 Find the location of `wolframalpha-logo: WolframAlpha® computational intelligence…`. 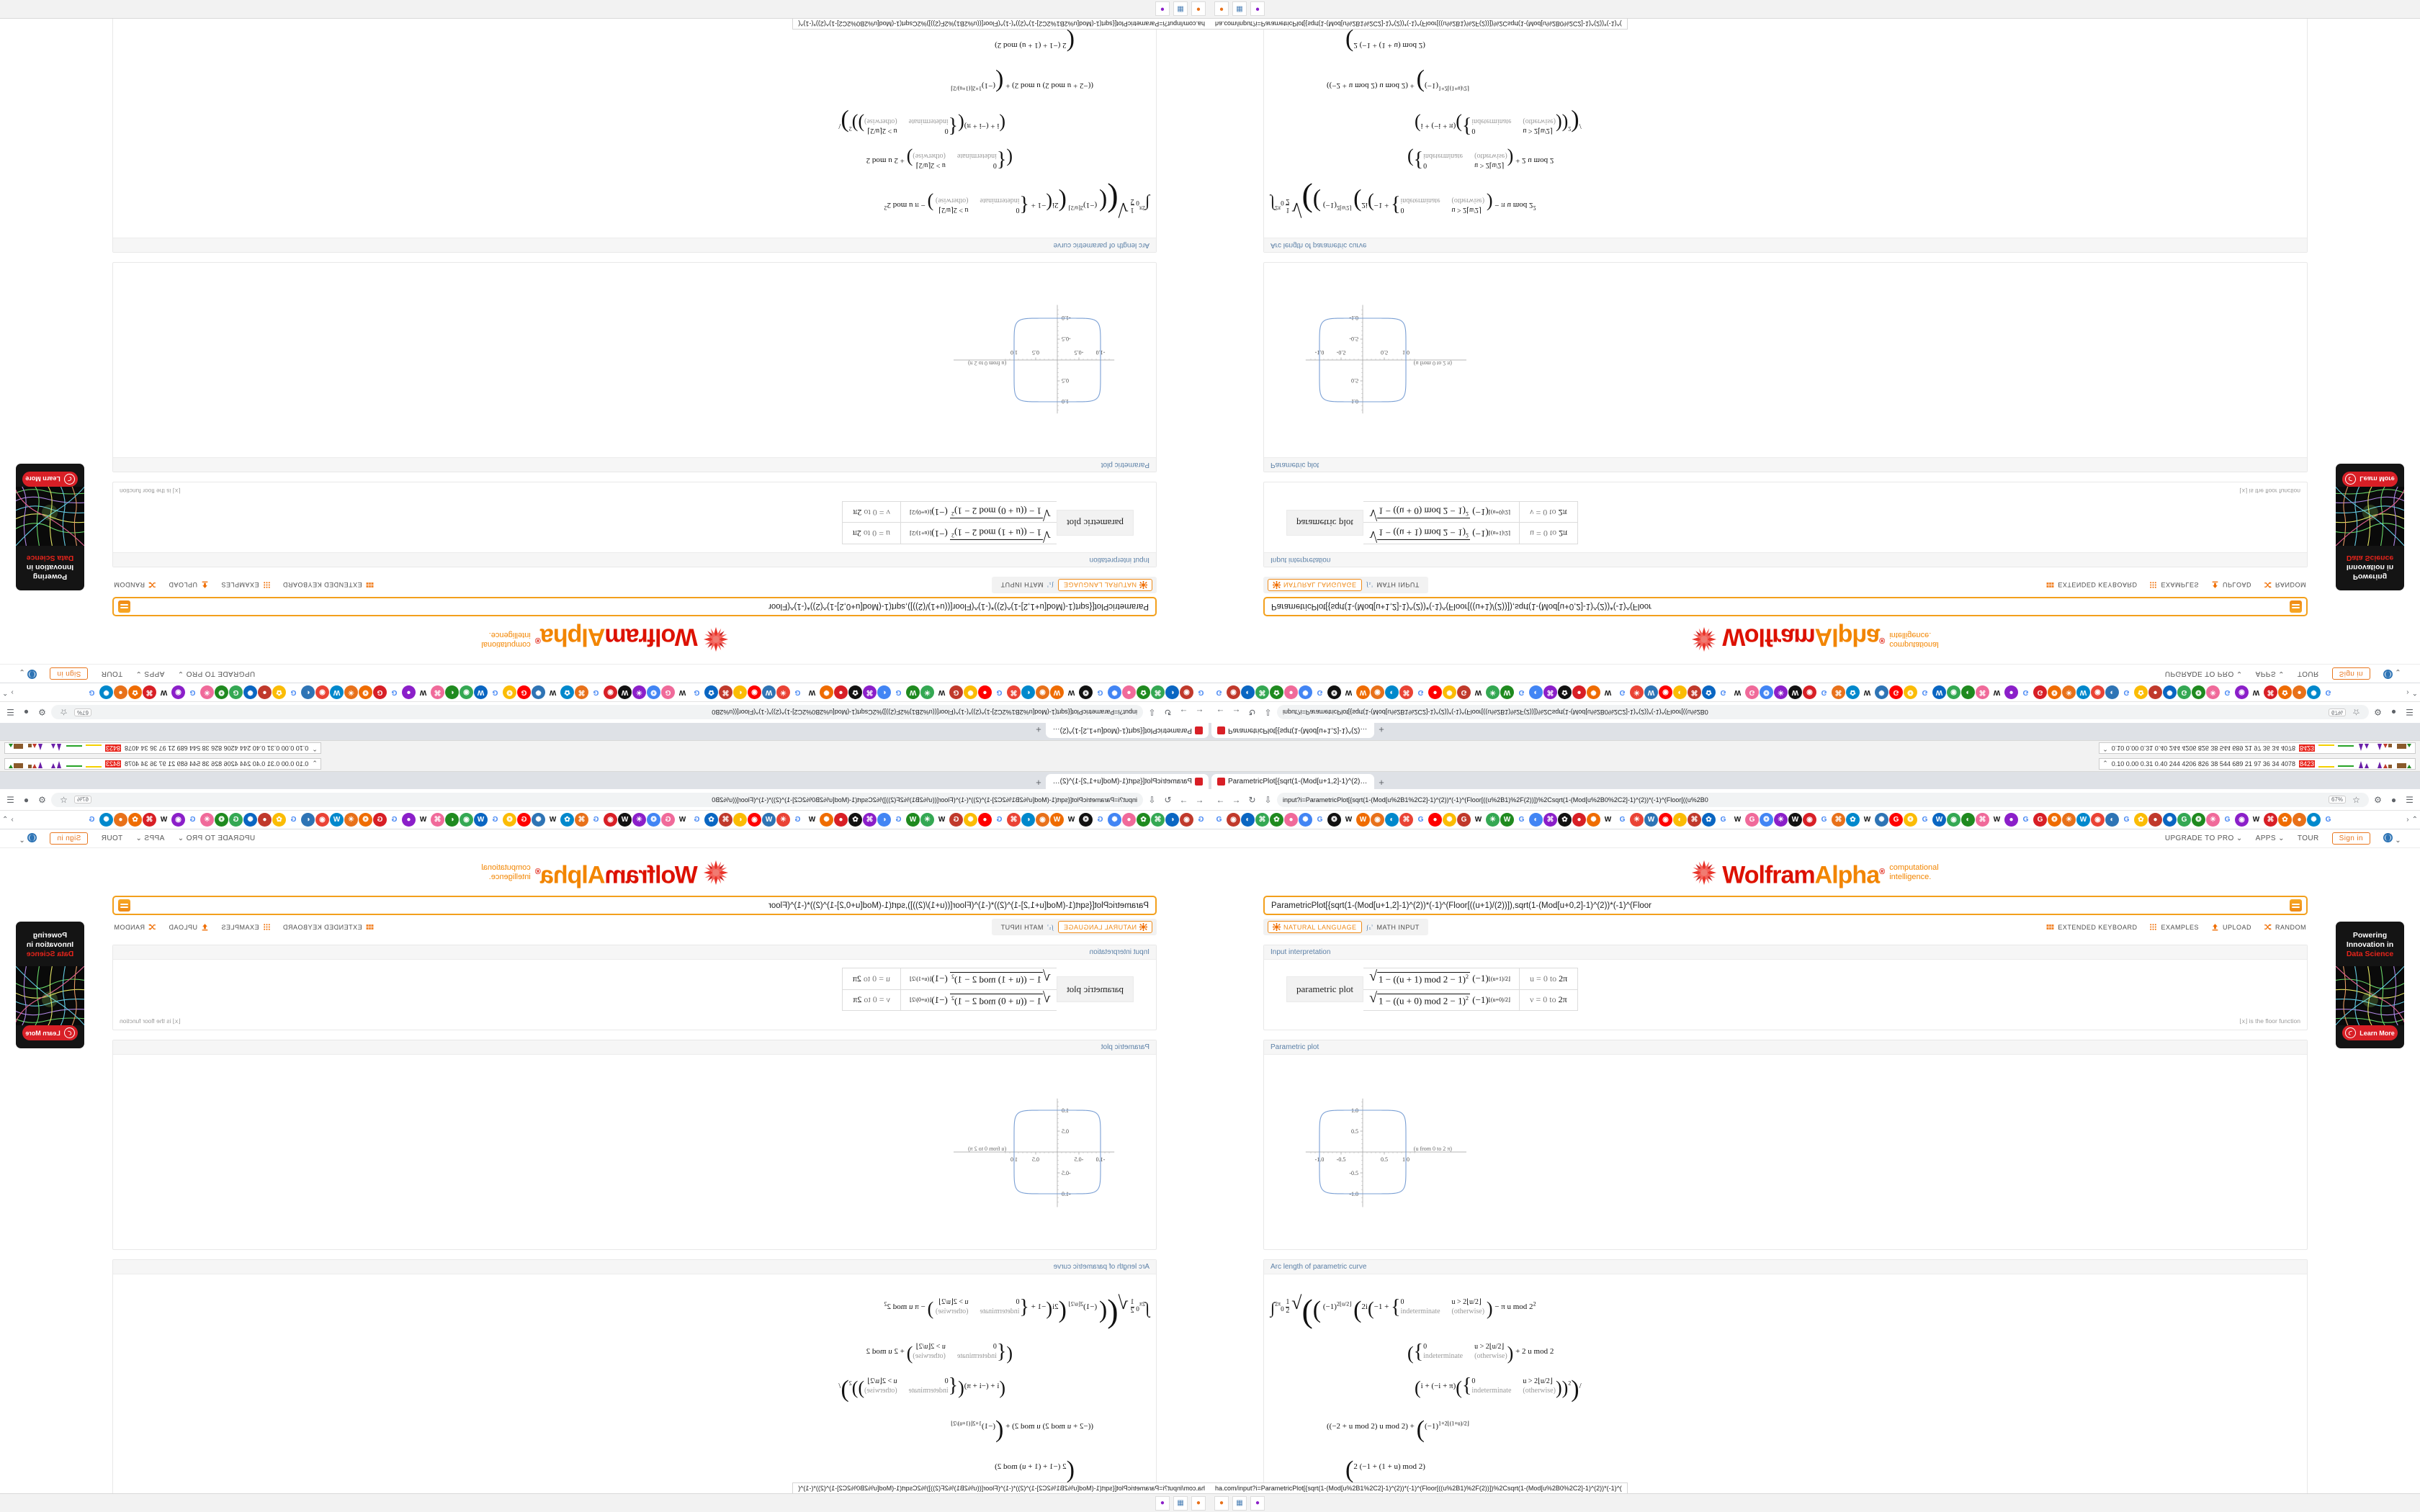

wolframalpha-logo: WolframAlpha® computational intelligence… is located at coordinates (1815, 873).